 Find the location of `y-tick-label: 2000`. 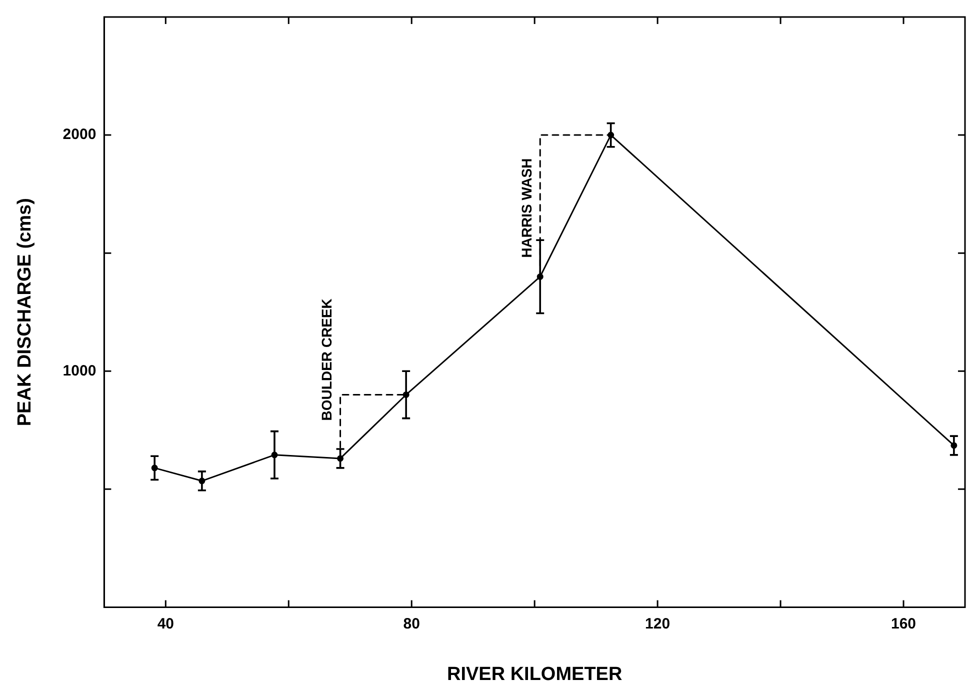

y-tick-label: 2000 is located at coordinates (79, 135).